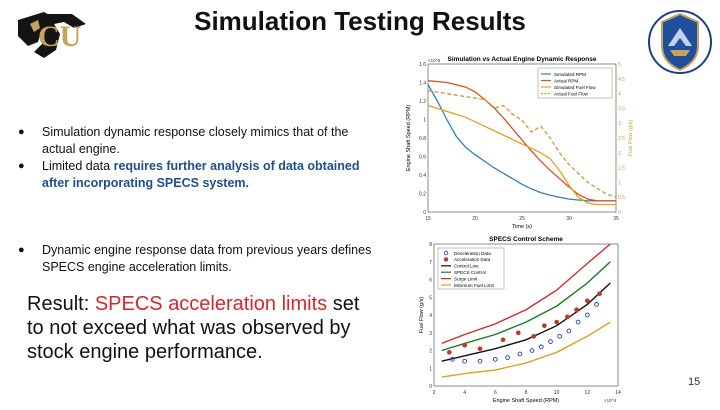 The image size is (720, 410). Describe the element at coordinates (422, 84) in the screenshot. I see `y-tick-label: 1.4` at that location.